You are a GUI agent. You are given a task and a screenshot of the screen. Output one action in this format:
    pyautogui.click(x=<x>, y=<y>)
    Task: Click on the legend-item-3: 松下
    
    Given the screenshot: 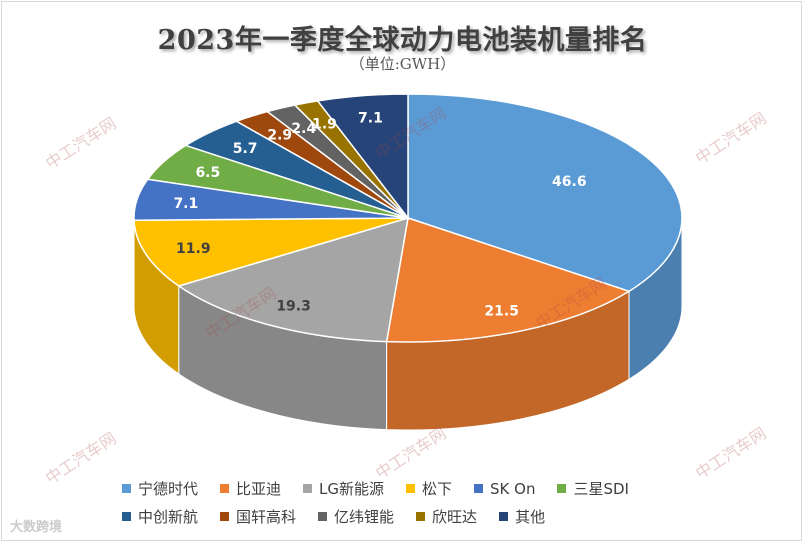 What is the action you would take?
    pyautogui.click(x=429, y=488)
    